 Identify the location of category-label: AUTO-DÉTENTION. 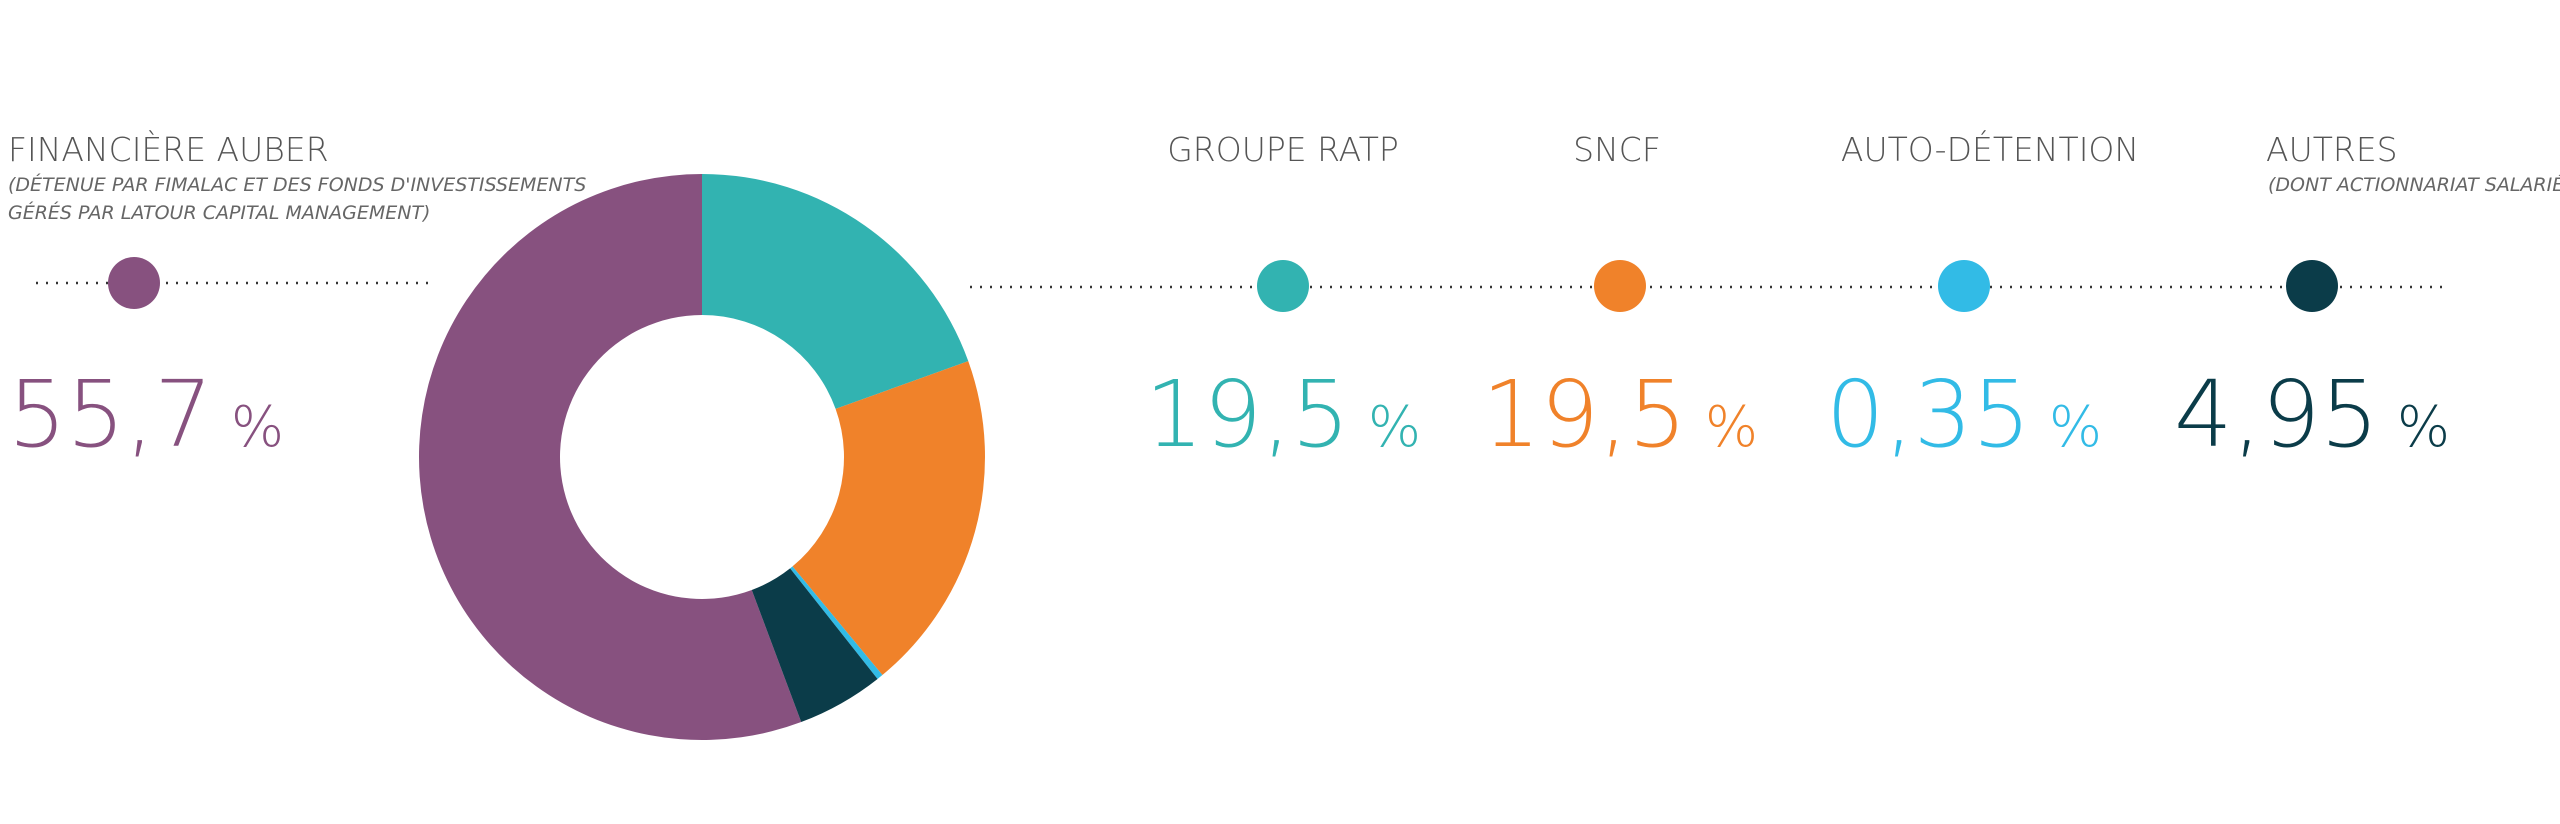
(1990, 149).